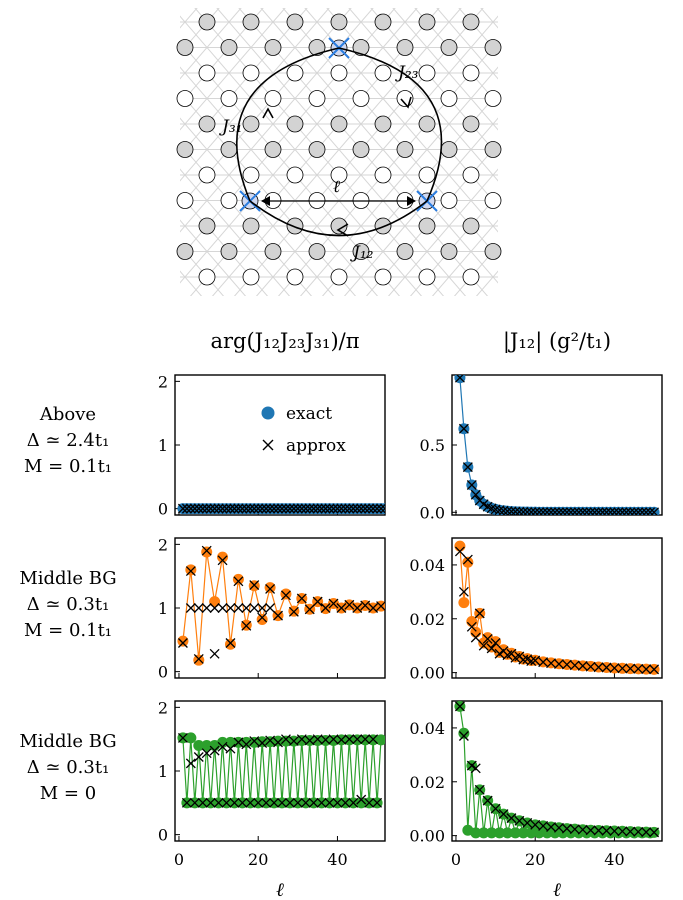 Image resolution: width=683 pixels, height=900 pixels. I want to click on label-ell: ℓ, so click(336, 187).